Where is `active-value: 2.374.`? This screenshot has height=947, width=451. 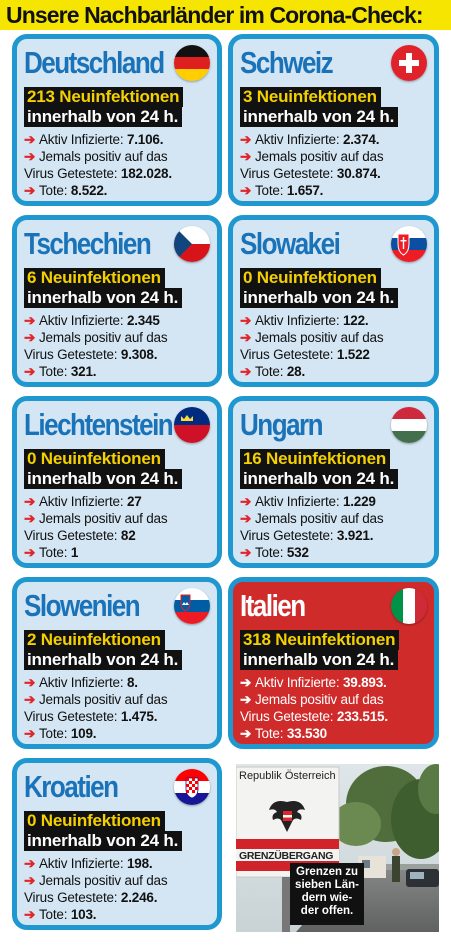 active-value: 2.374. is located at coordinates (361, 139).